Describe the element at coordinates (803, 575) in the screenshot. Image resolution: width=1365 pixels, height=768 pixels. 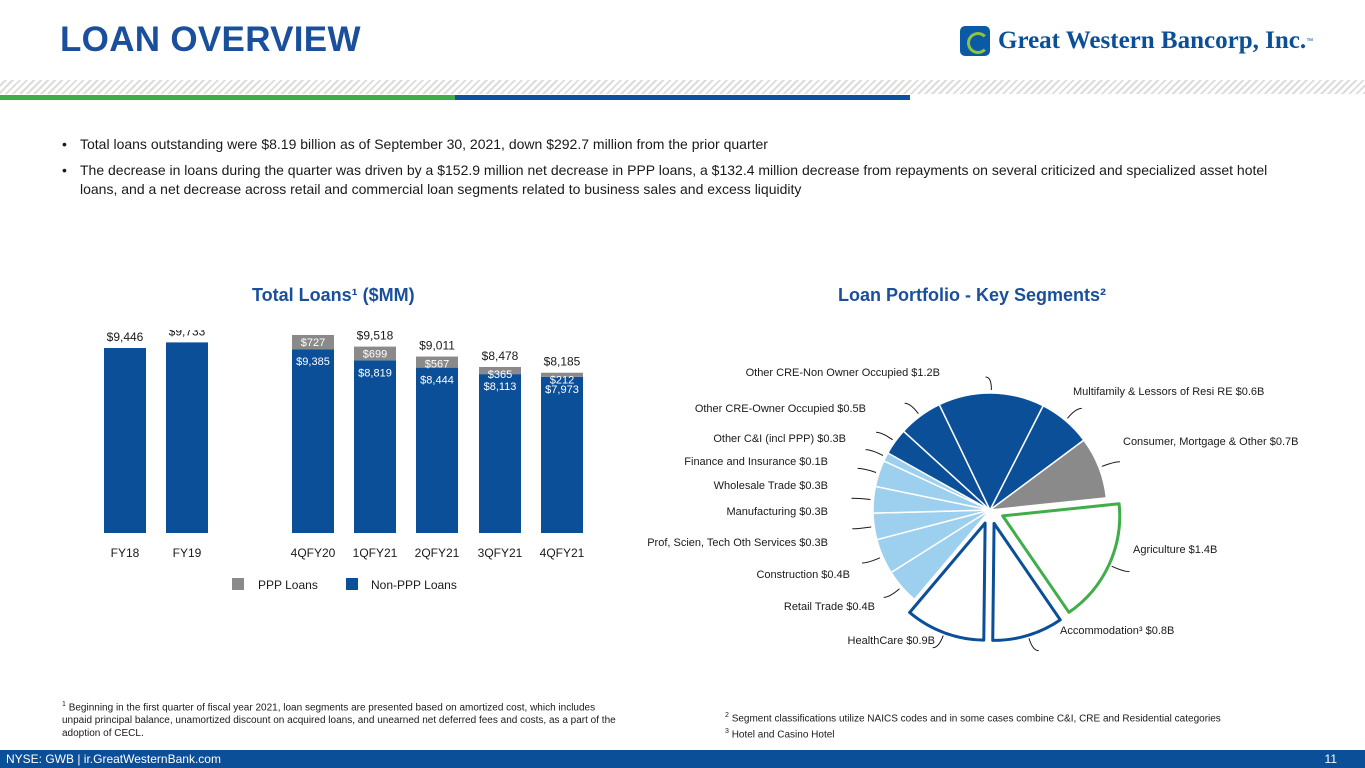
I see `pie-slice-label: Construction $0.4B` at that location.